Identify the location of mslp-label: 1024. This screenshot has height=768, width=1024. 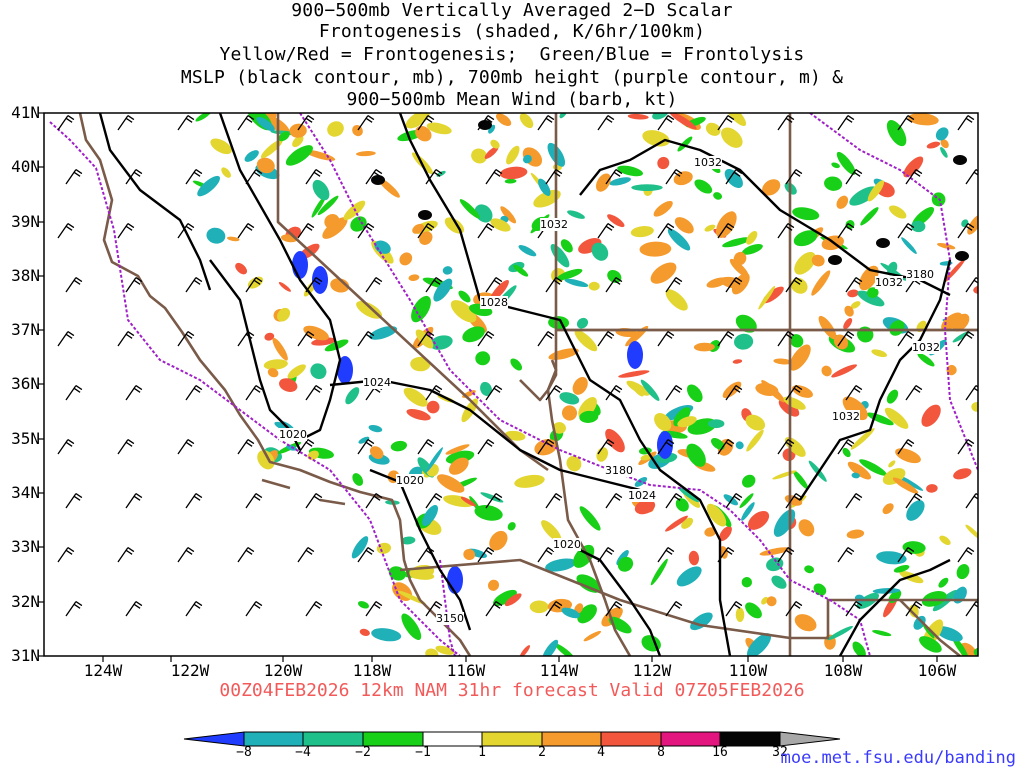
(377, 382).